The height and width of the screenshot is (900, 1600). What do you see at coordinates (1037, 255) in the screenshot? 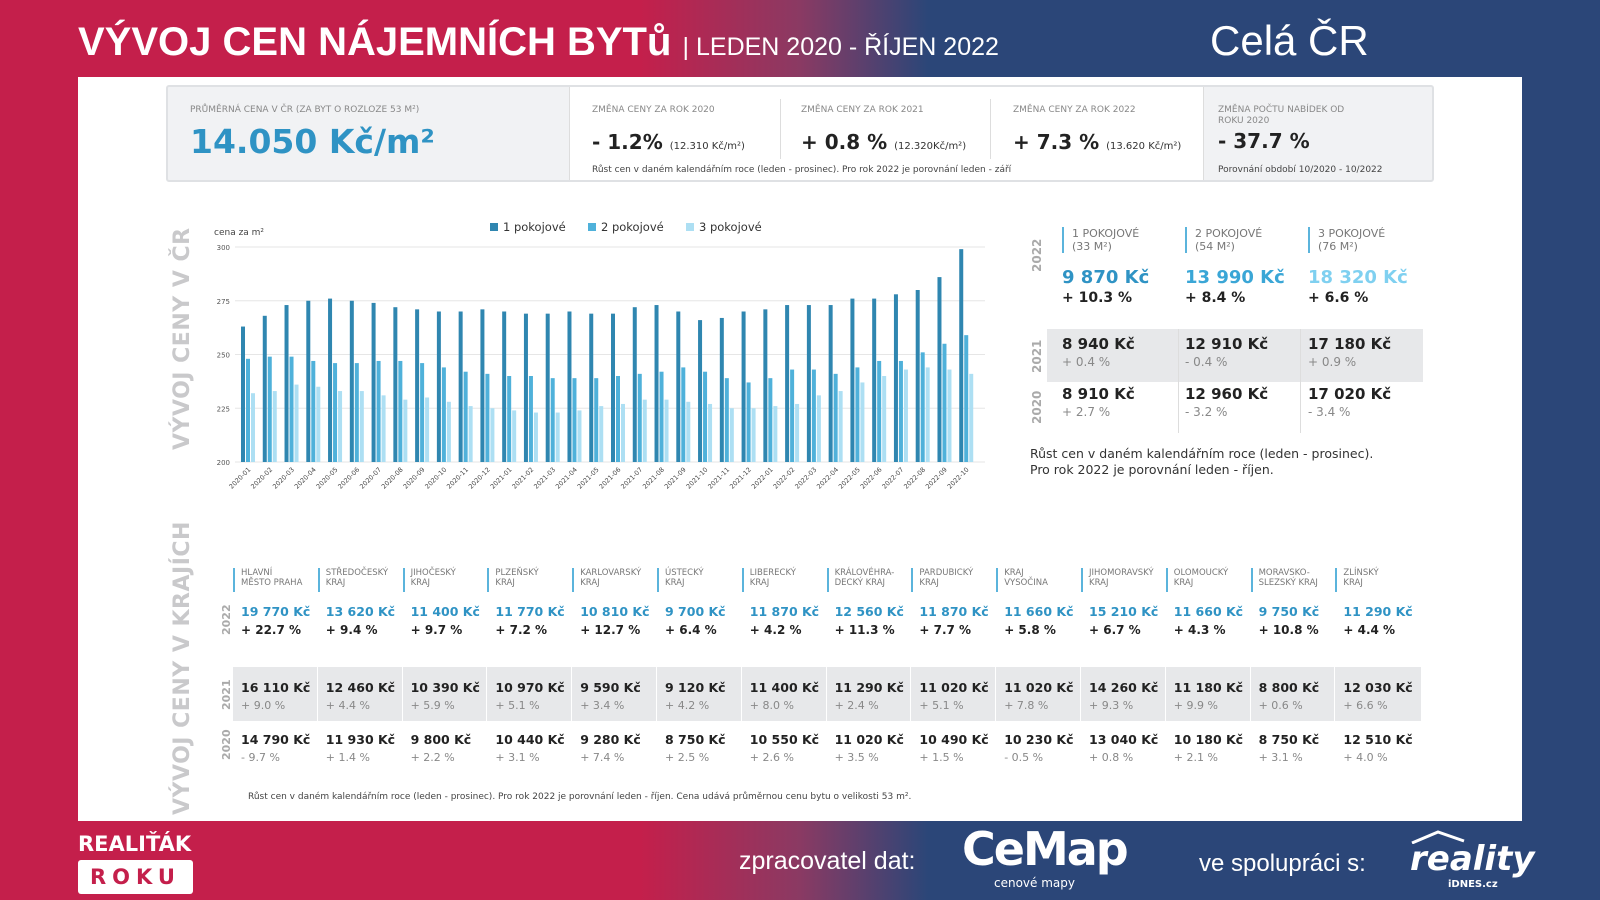
I see `year-label: 2022` at bounding box center [1037, 255].